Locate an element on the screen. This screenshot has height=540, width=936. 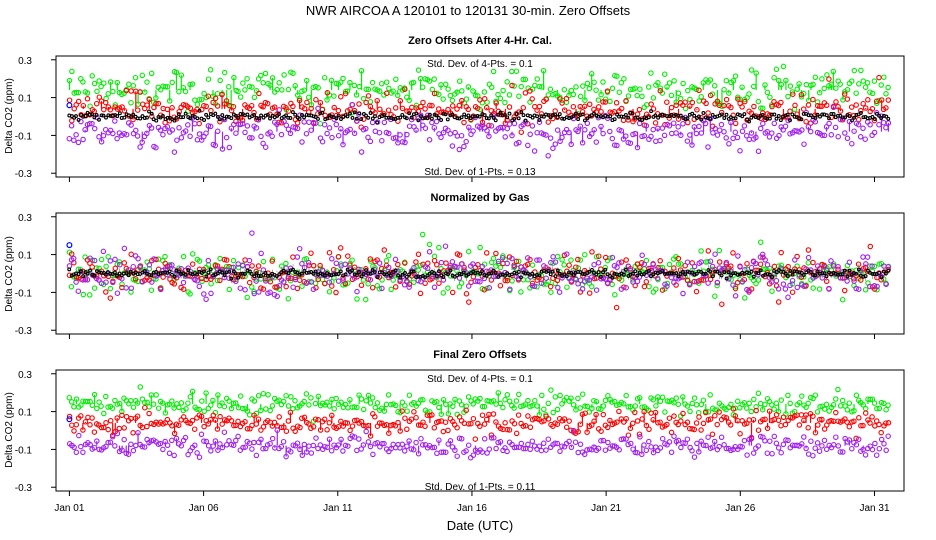
panel-3-stat-1pts: Std. Dev. of 1-Pts. = 0.11 is located at coordinates (480, 487).